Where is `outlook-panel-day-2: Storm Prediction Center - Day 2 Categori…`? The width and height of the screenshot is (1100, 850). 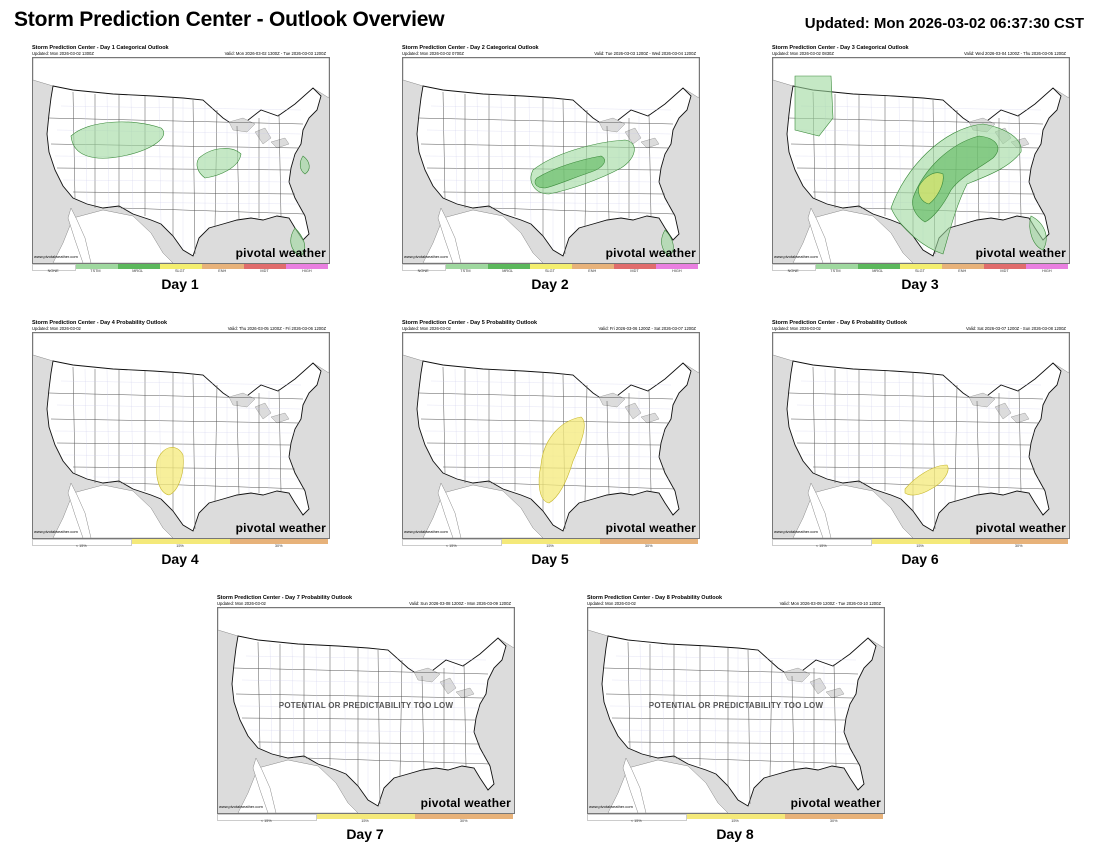
outlook-panel-day-2: Storm Prediction Center - Day 2 Categori… is located at coordinates (550, 168).